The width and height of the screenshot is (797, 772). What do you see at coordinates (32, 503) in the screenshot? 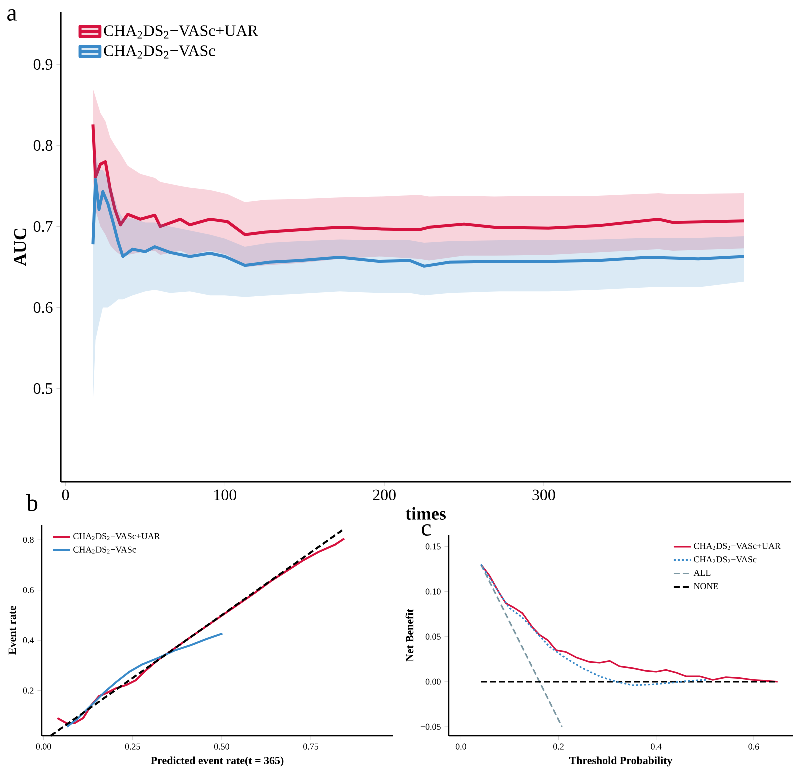
I see `chart-title: b` at bounding box center [32, 503].